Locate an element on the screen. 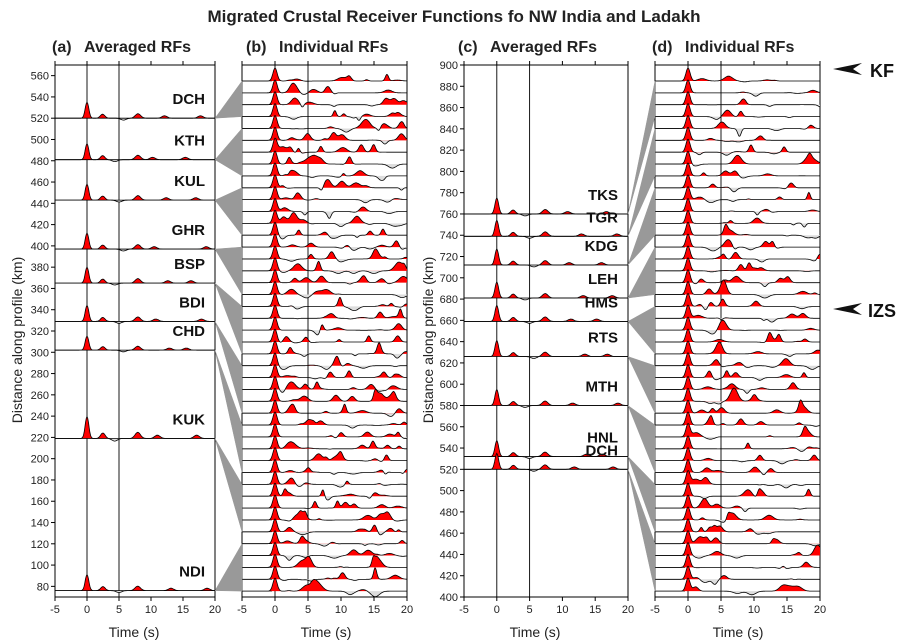 The width and height of the screenshot is (909, 644). y-tick-label: 260 is located at coordinates (40, 396).